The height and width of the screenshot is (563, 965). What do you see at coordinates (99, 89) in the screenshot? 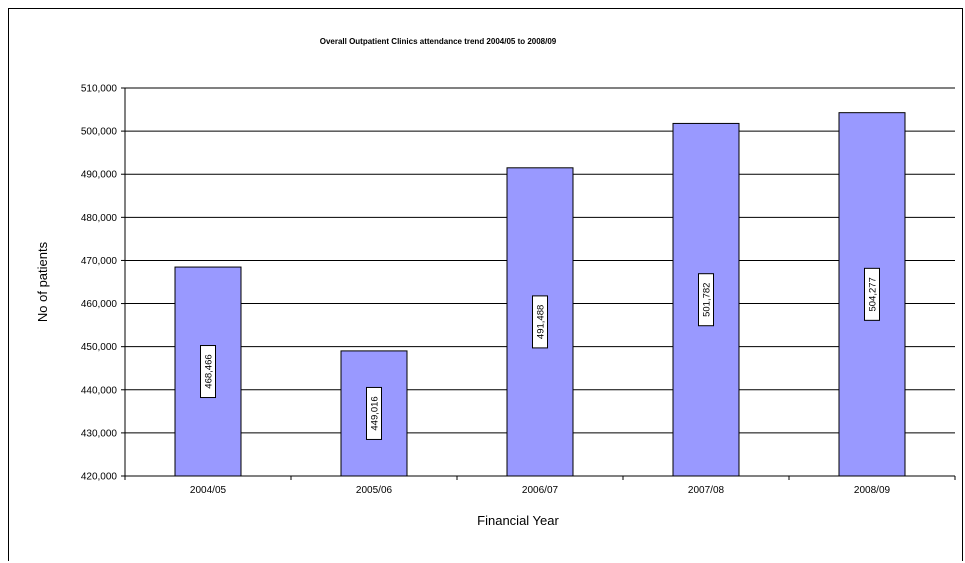
I see `y-tick-label: 510,000` at bounding box center [99, 89].